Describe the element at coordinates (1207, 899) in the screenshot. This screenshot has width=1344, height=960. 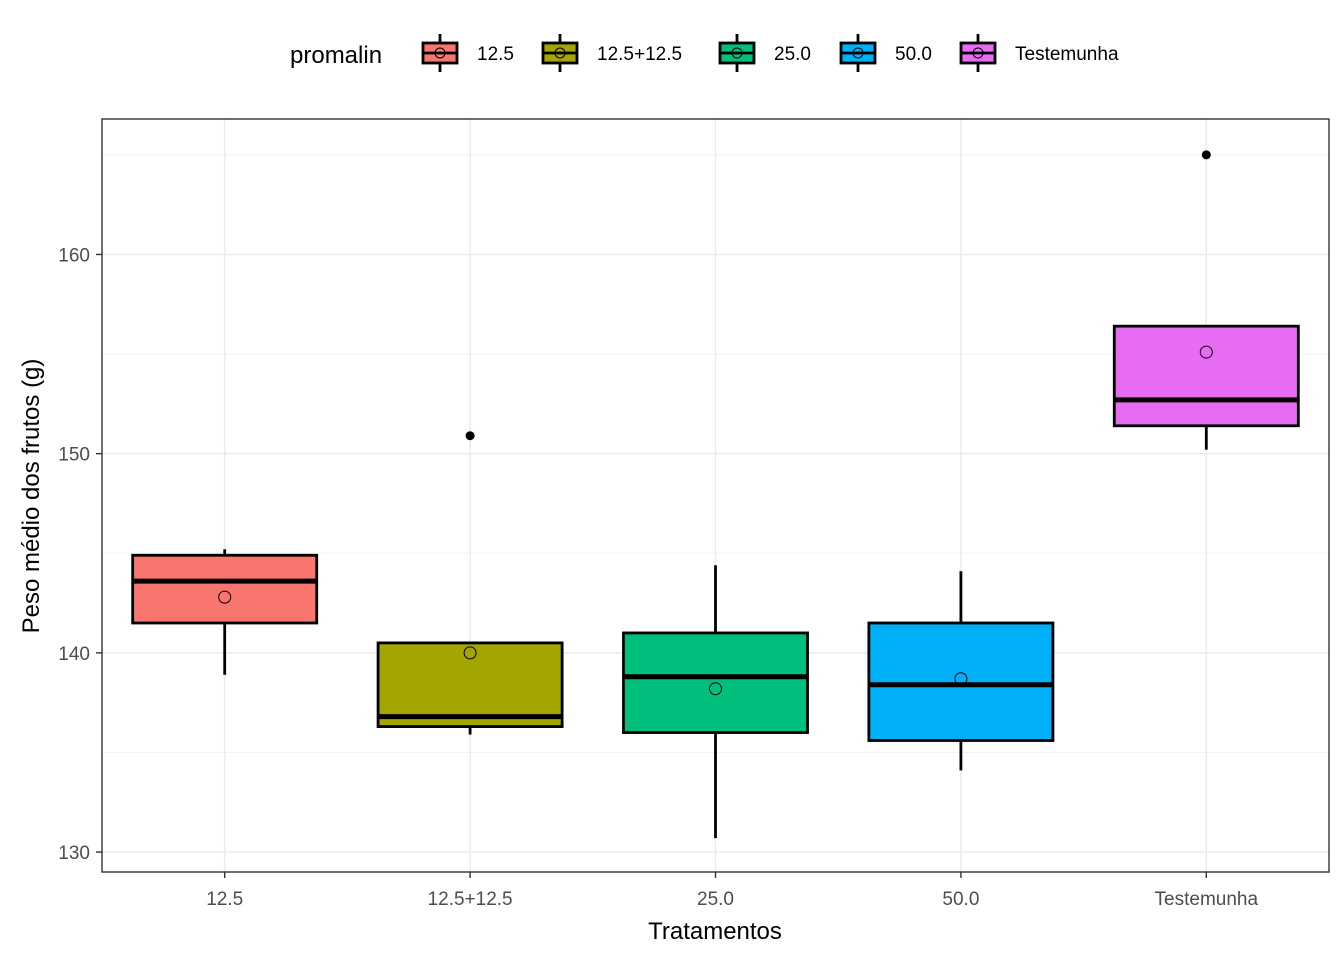
I see `x-tick-label: Testemunha` at that location.